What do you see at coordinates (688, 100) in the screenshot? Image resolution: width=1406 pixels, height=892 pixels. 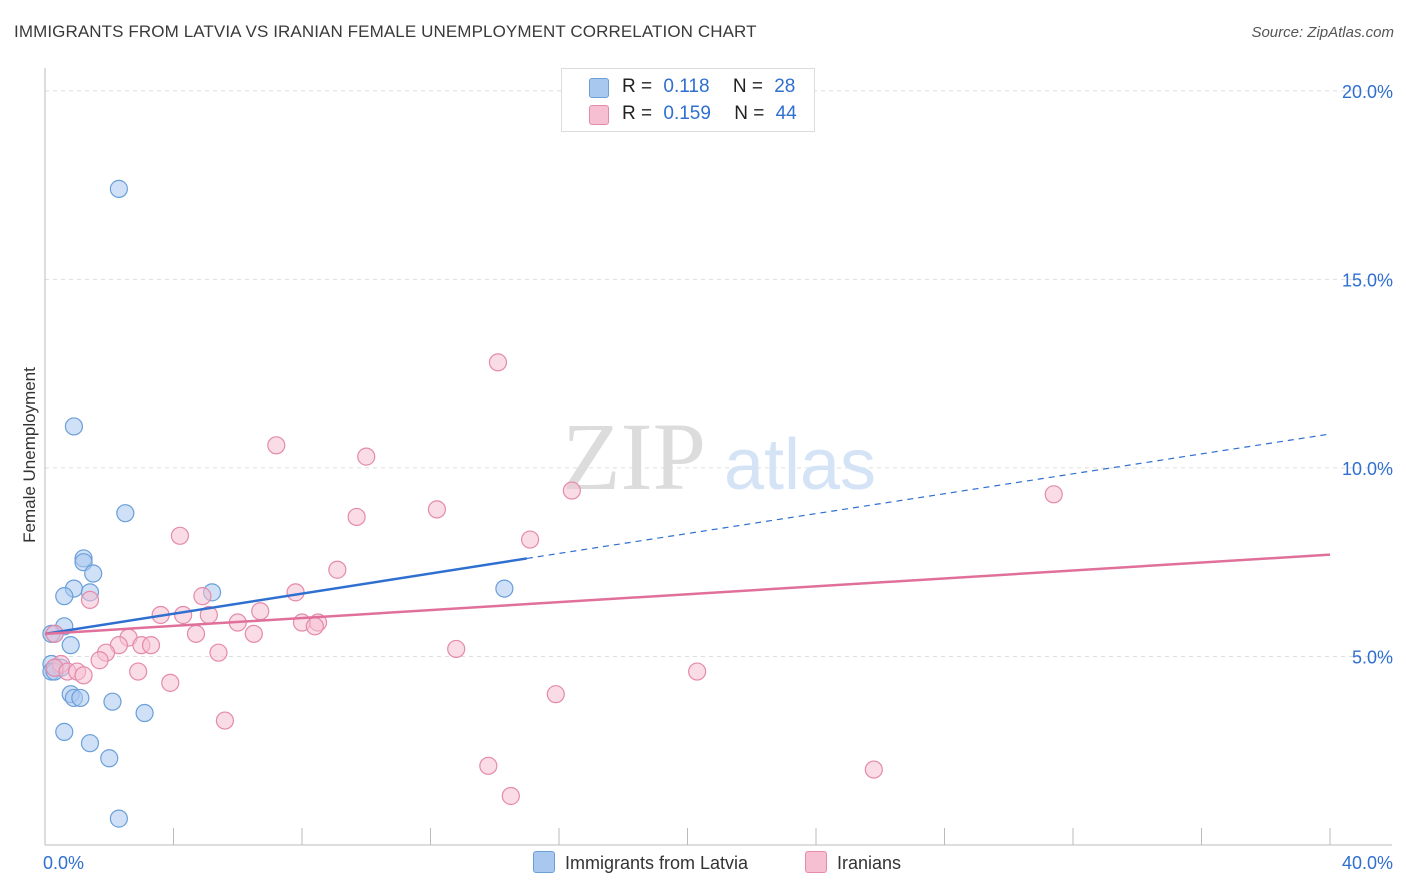 I see `correlation-legend: R = 0.118 N = 28 R = 0.159 N = 44` at bounding box center [688, 100].